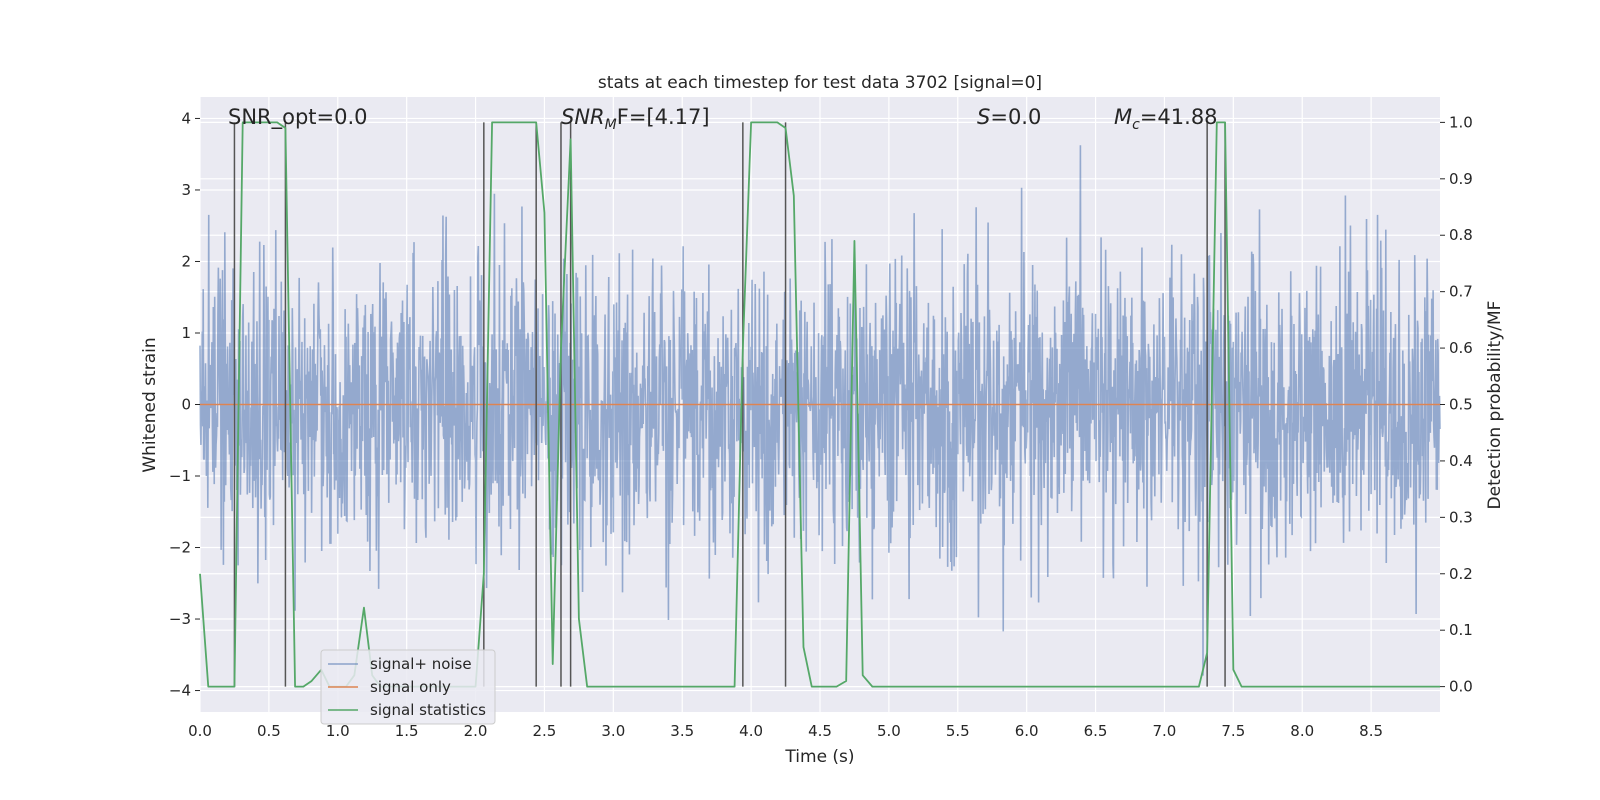 The height and width of the screenshot is (800, 1600). I want to click on y2-axis-label: Detection probability/MF, so click(1495, 405).